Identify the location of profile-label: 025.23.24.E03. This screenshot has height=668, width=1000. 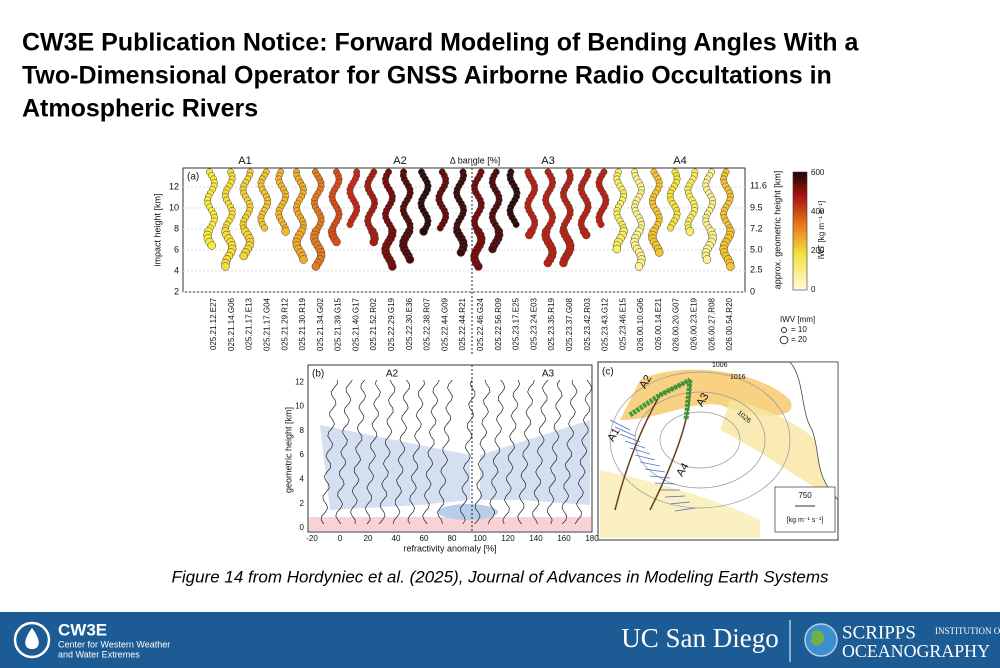
(533, 323).